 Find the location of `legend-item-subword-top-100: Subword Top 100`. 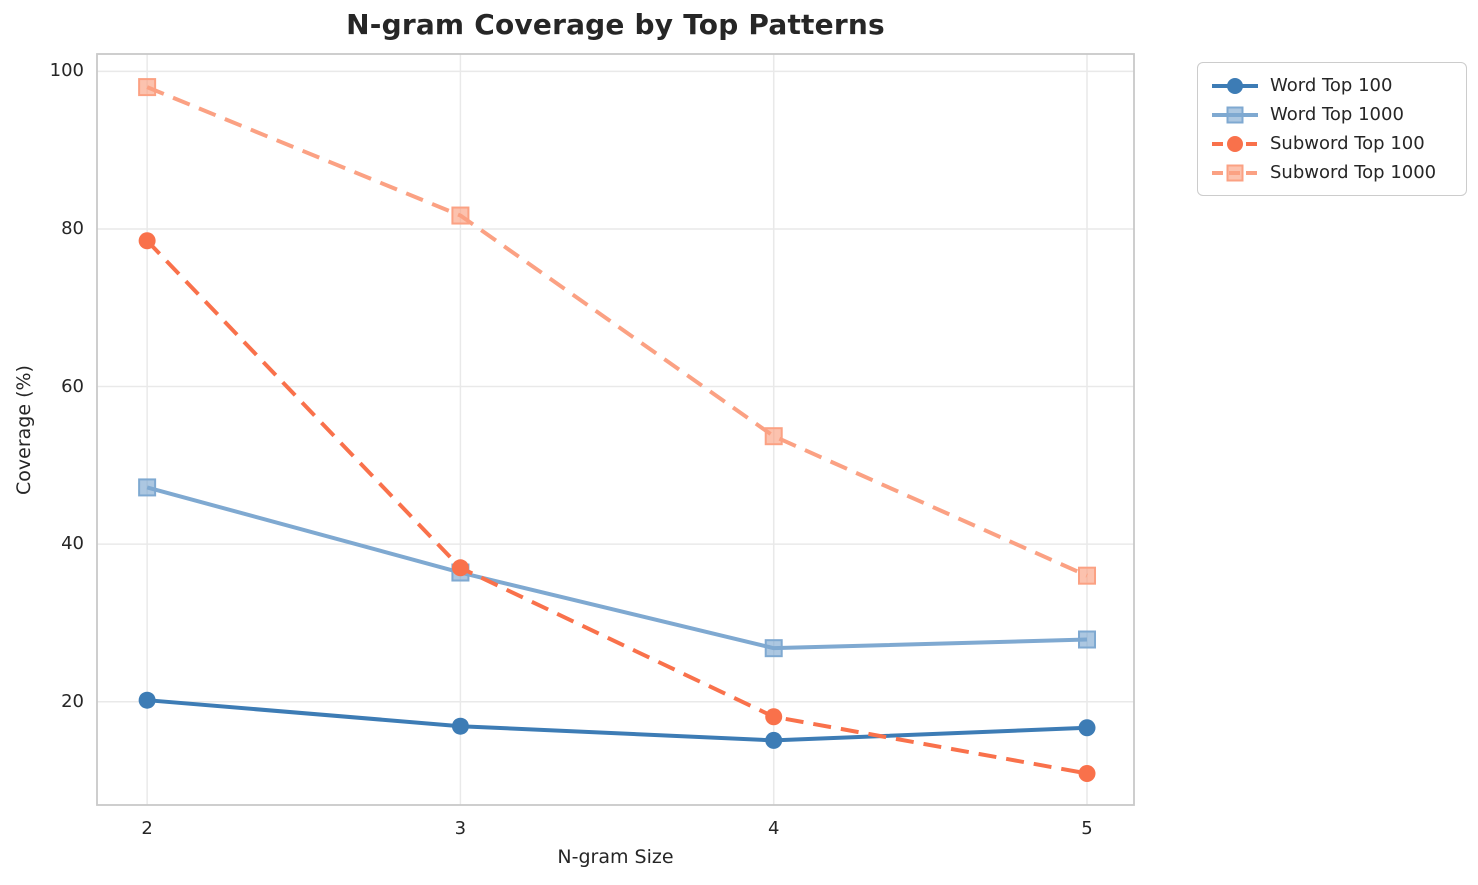

legend-item-subword-top-100: Subword Top 100 is located at coordinates (1332, 143).